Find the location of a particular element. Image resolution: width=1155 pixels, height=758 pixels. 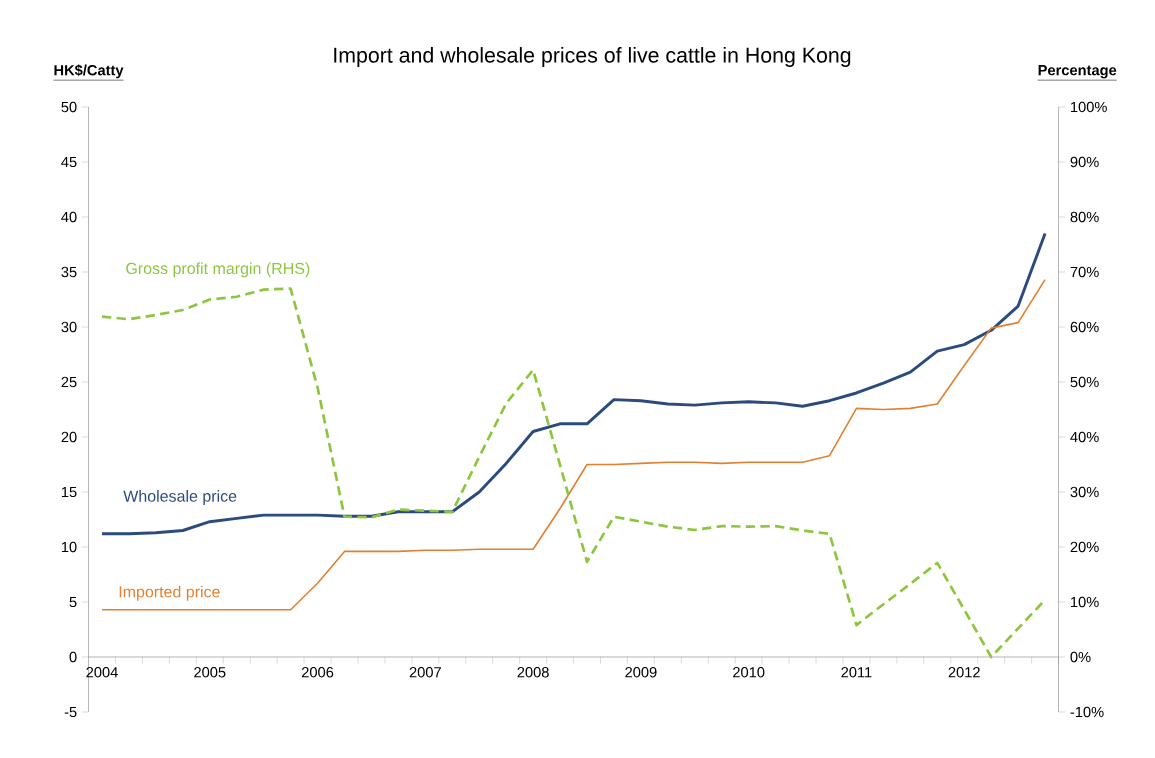

y-tick-label: 50 is located at coordinates (69, 107).